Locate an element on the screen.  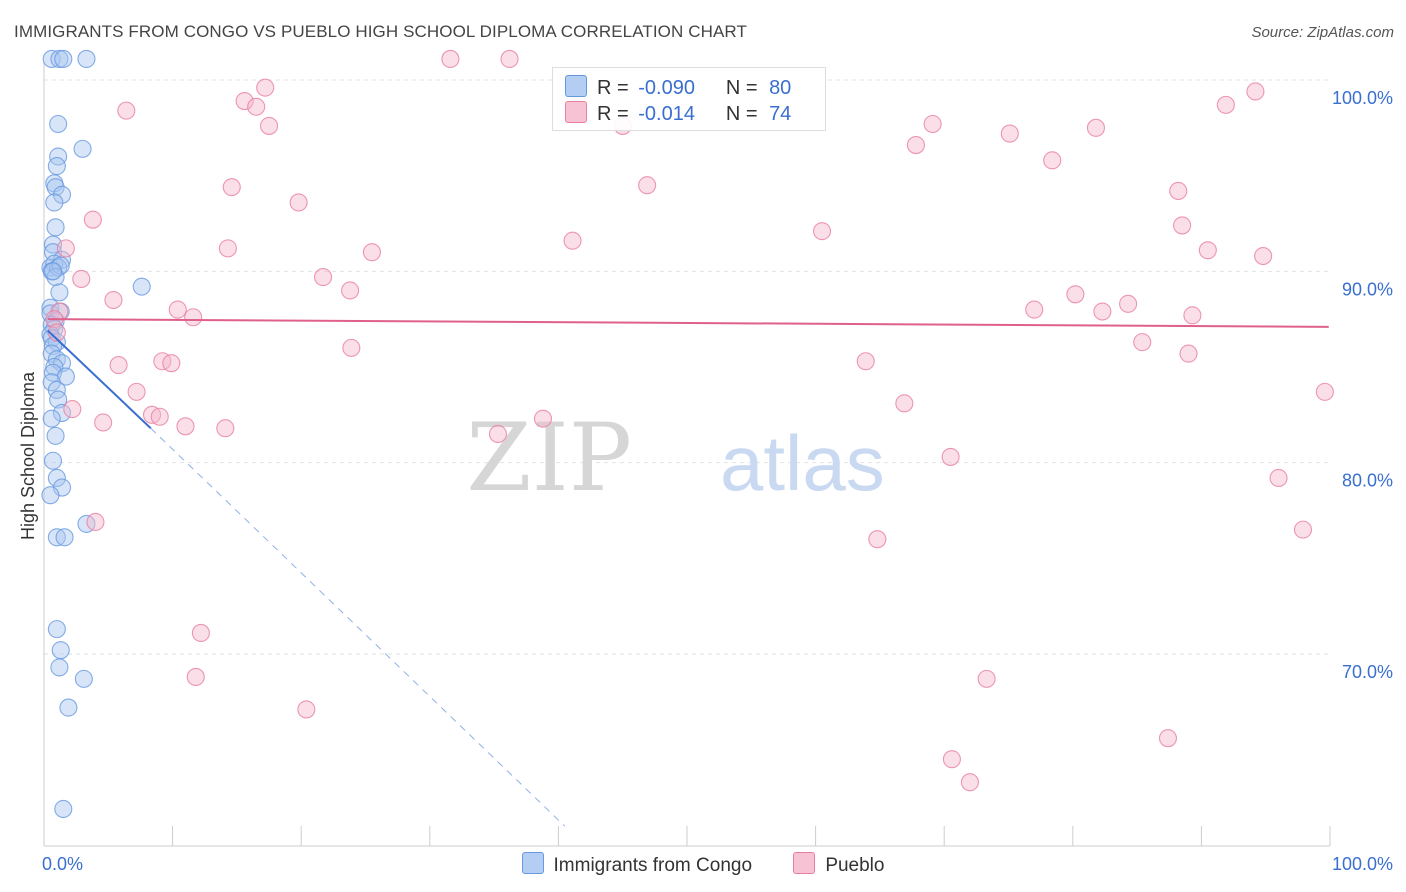
stats-legend: R = -0.090 N = 80 R = -0.014 N = 74 is located at coordinates (689, 99).